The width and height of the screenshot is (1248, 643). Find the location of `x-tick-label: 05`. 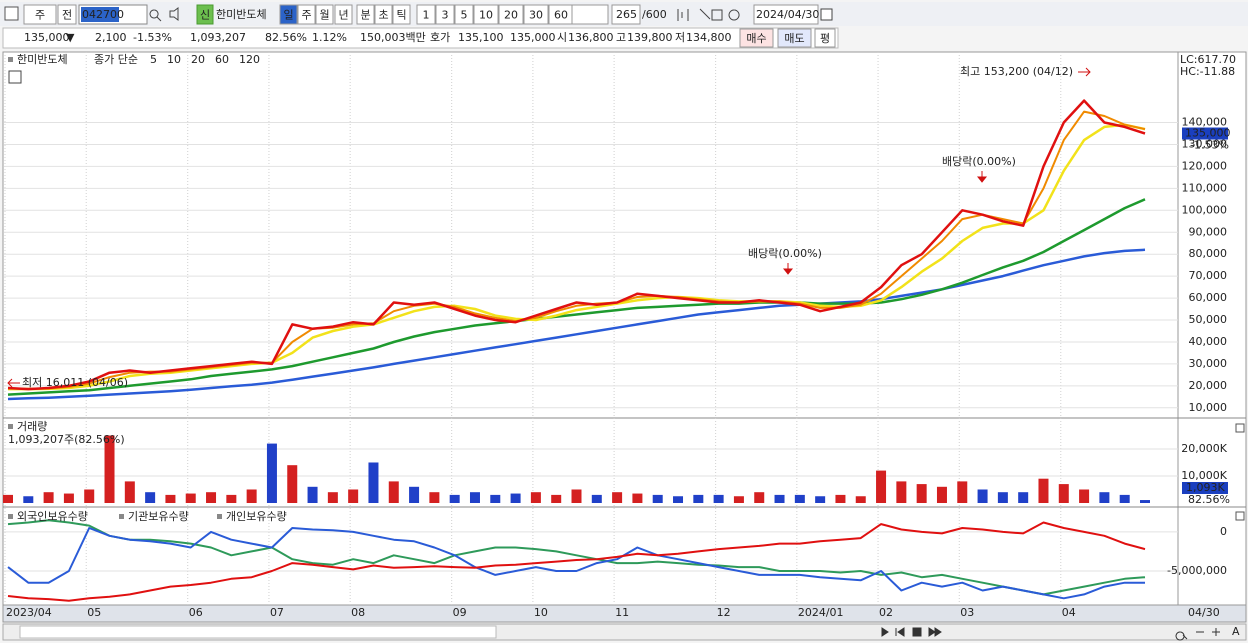

x-tick-label: 05 is located at coordinates (94, 612).